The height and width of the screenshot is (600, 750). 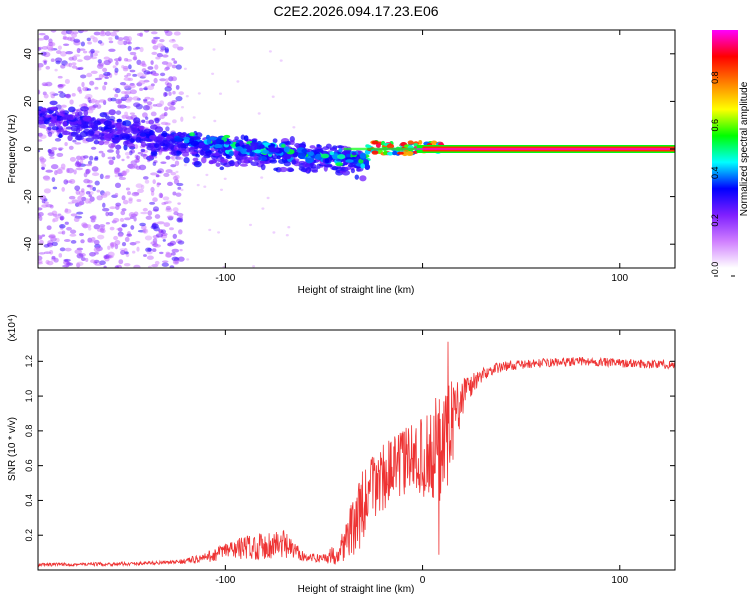 What do you see at coordinates (225, 580) in the screenshot?
I see `snr-x-tick-label: -100` at bounding box center [225, 580].